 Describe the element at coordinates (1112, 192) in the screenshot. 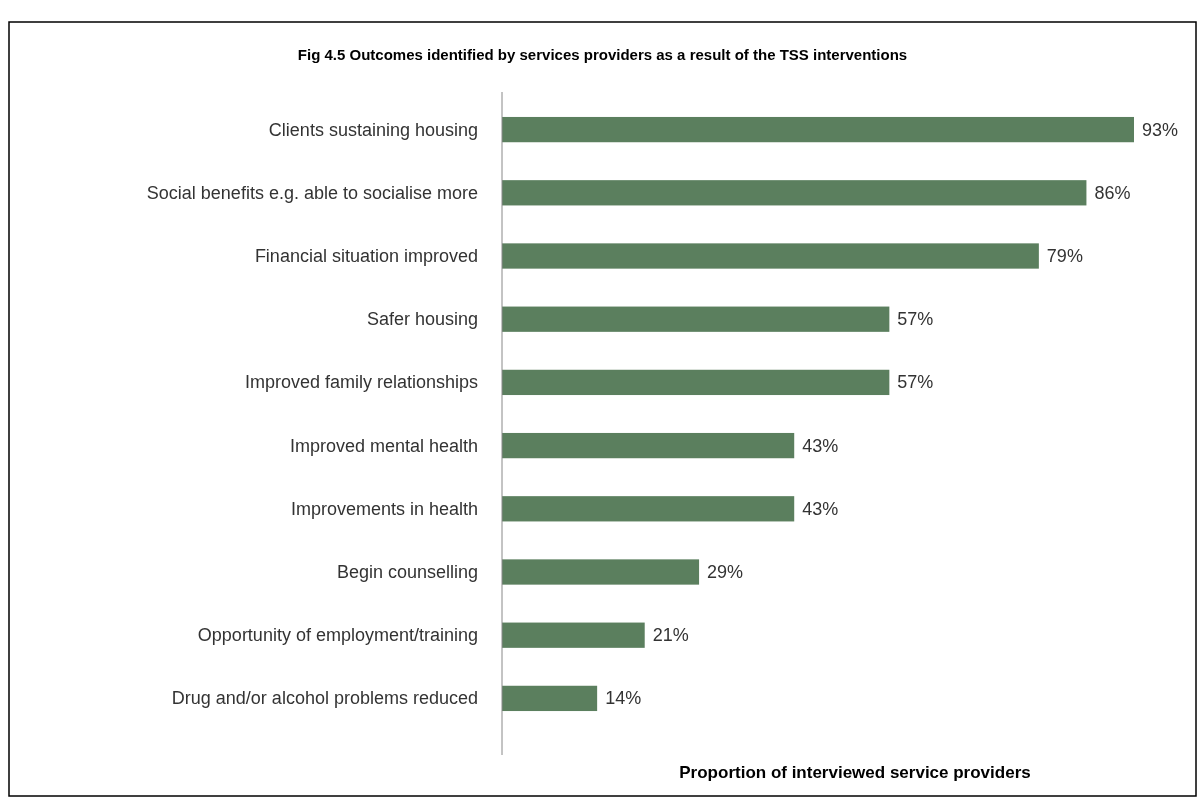

I see `data-label: 86%` at that location.